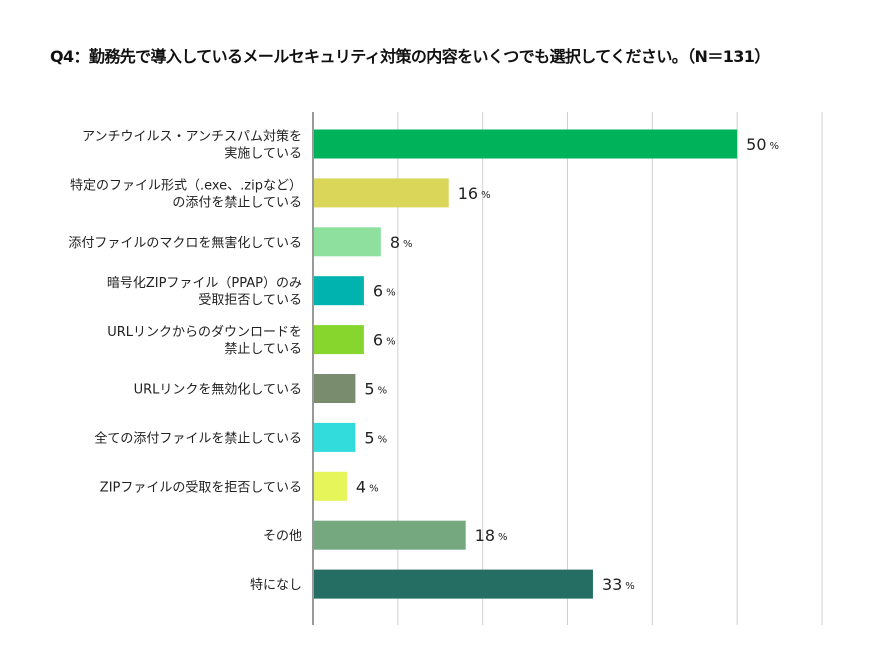  Describe the element at coordinates (185, 243) in the screenshot. I see `category-label: 添付ファイルのマクロを無害化している` at that location.